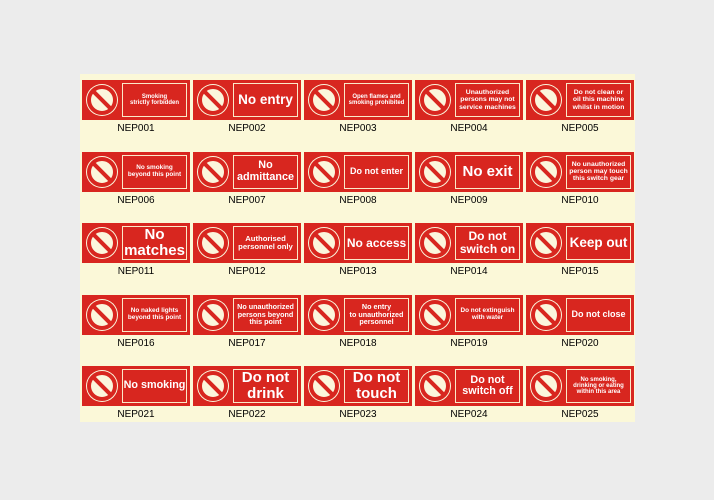 Image resolution: width=714 pixels, height=500 pixels. I want to click on sign-line: strictly forbidden, so click(154, 103).